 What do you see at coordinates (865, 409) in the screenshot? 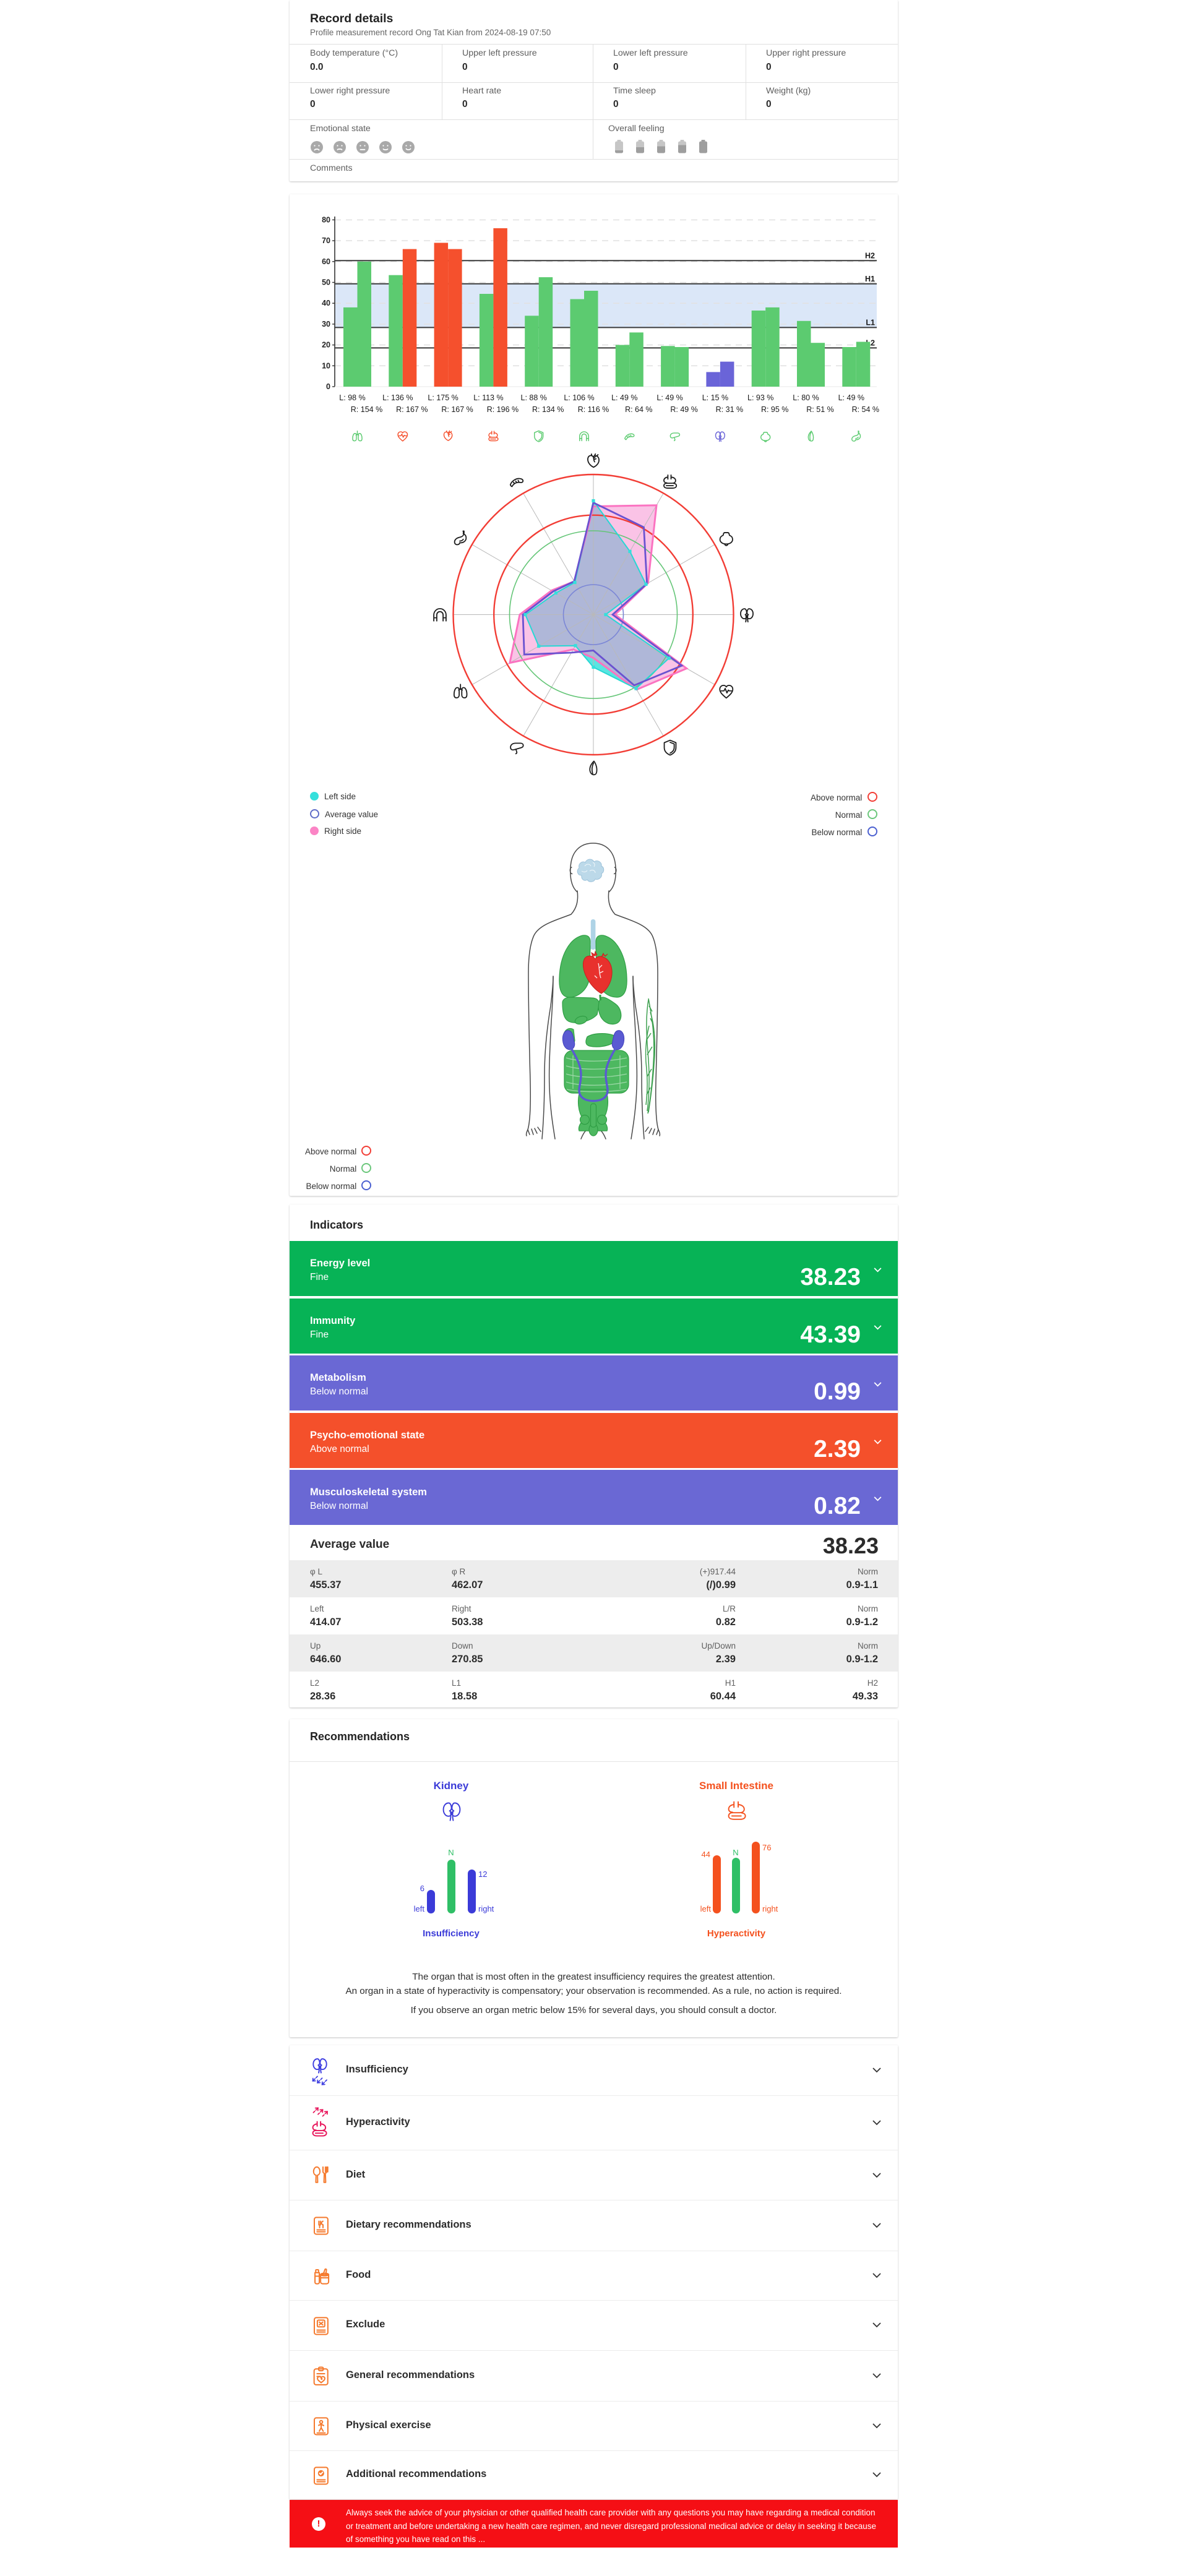
I see `svg-text: R: 54 %` at bounding box center [865, 409].